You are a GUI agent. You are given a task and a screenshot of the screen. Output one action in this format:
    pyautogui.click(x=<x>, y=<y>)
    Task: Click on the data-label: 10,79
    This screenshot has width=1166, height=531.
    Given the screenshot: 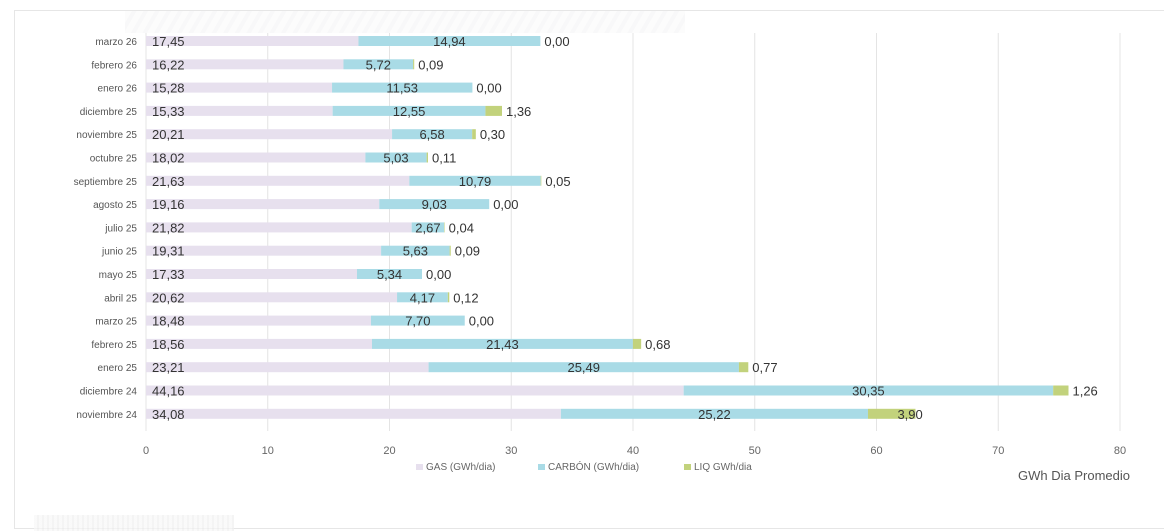 What is the action you would take?
    pyautogui.click(x=475, y=181)
    